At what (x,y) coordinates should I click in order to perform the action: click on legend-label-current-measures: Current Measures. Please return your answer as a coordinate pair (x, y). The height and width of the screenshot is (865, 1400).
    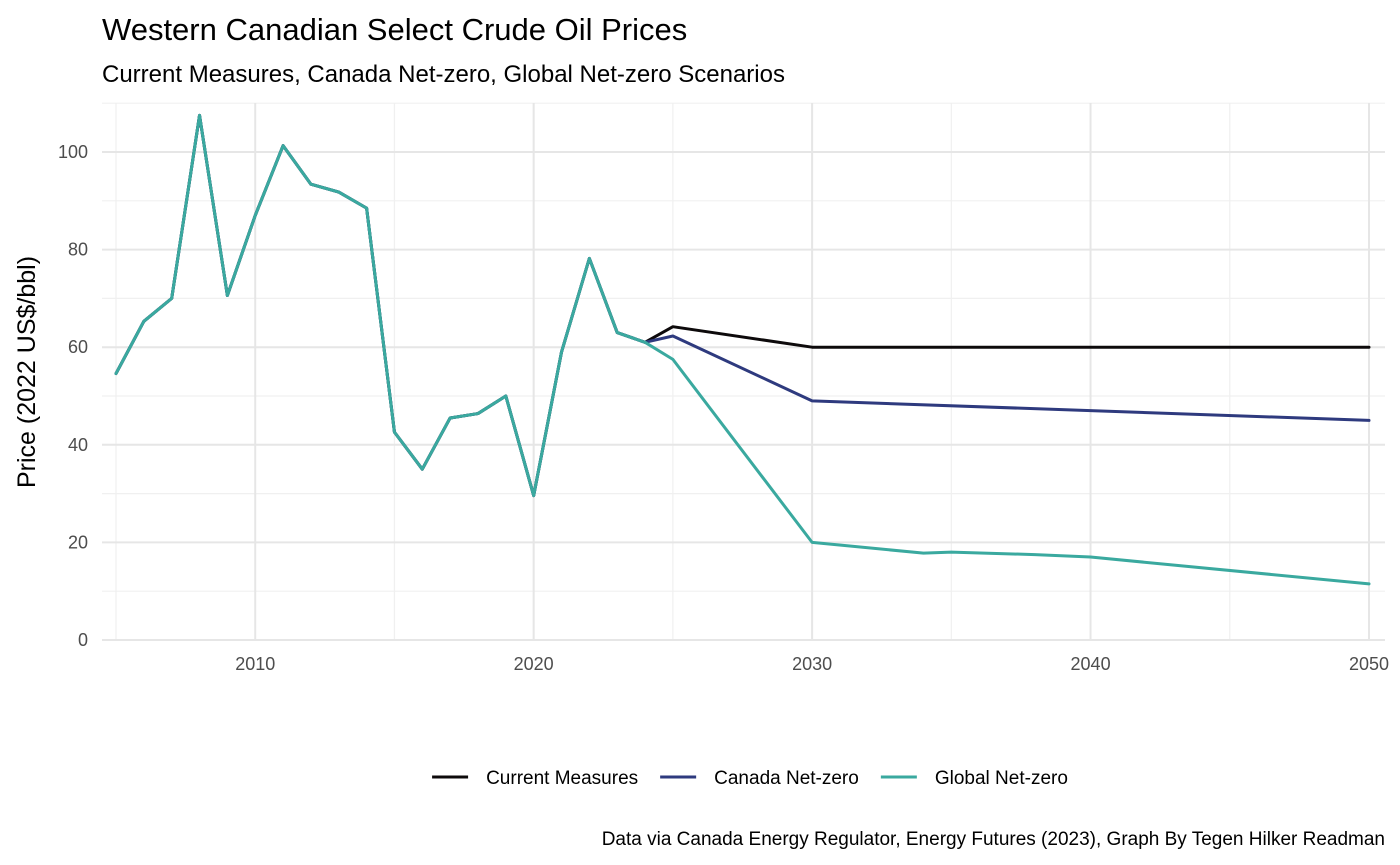
    Looking at the image, I should click on (562, 778).